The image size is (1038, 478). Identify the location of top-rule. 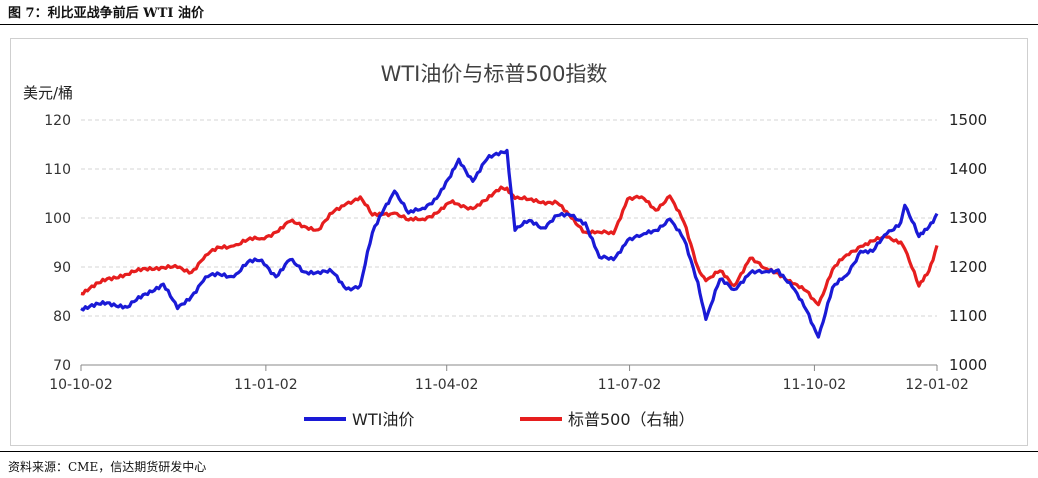
(519, 24).